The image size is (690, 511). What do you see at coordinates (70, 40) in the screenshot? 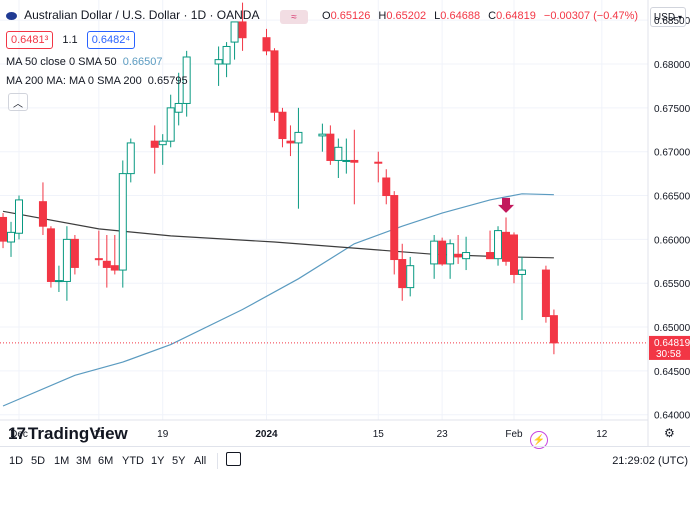
I see `spread-value: 1.1` at bounding box center [70, 40].